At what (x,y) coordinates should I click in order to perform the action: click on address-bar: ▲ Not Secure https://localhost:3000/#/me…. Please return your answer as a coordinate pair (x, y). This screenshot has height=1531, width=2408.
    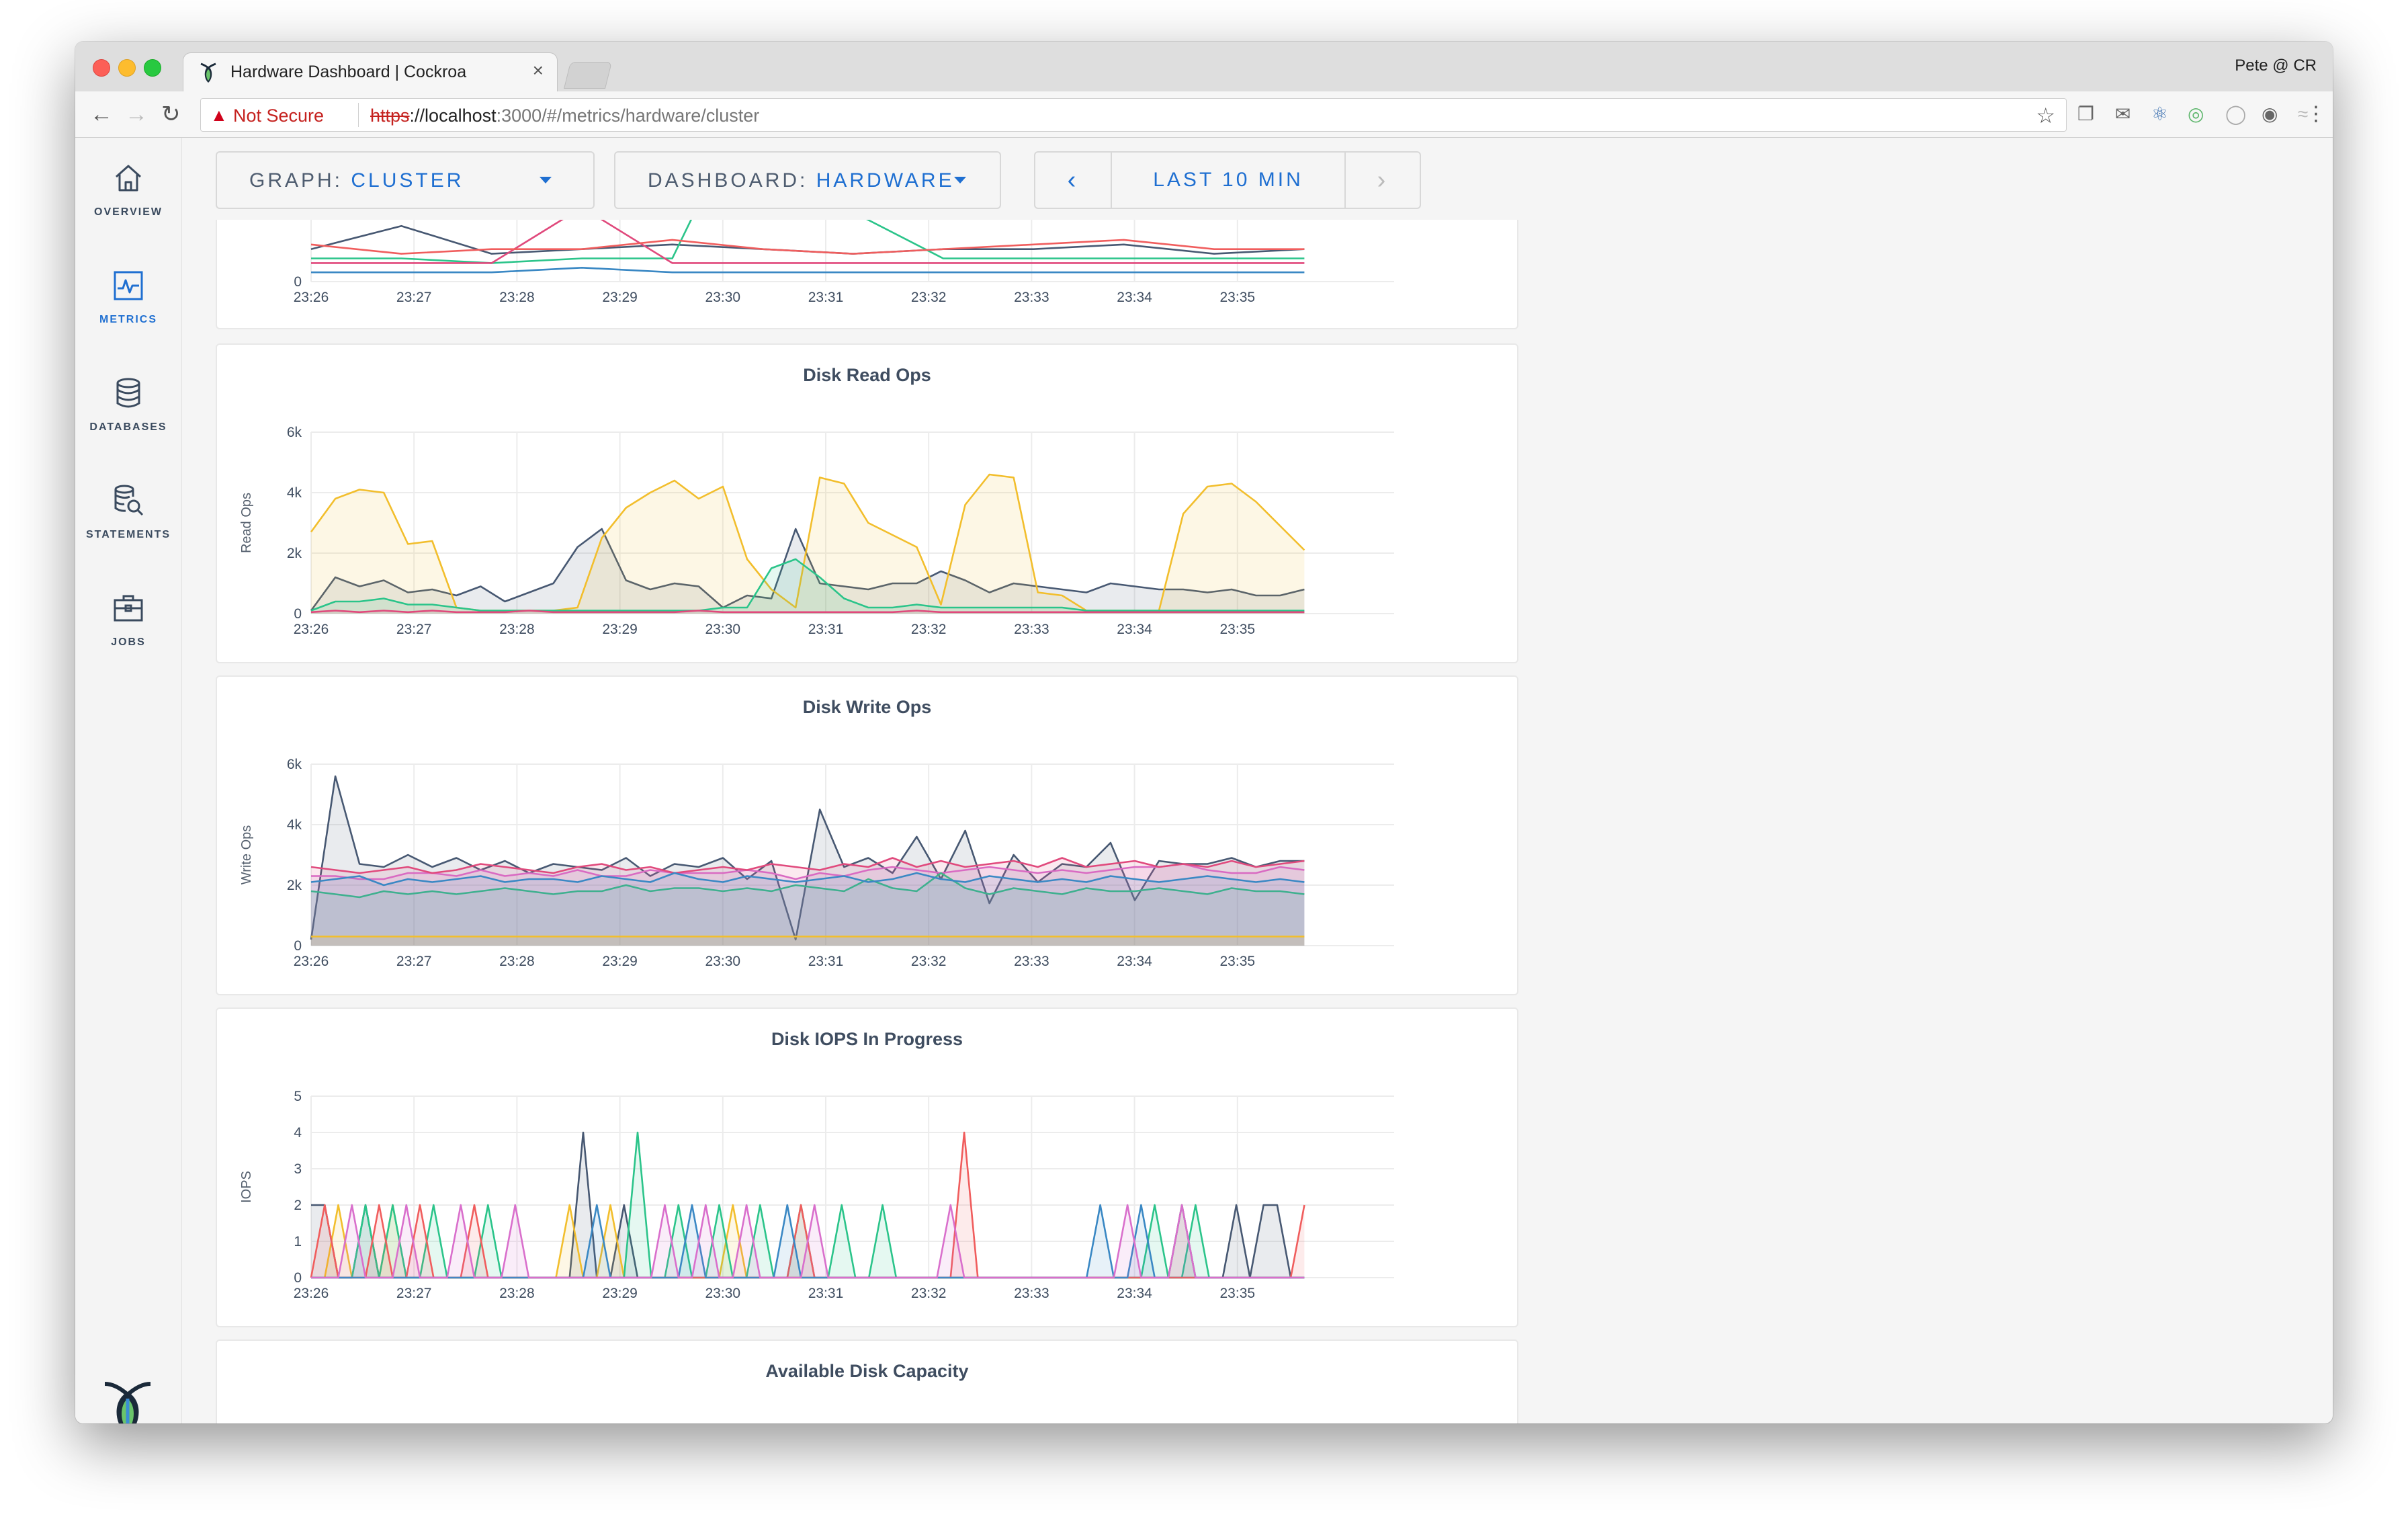
    Looking at the image, I should click on (1133, 115).